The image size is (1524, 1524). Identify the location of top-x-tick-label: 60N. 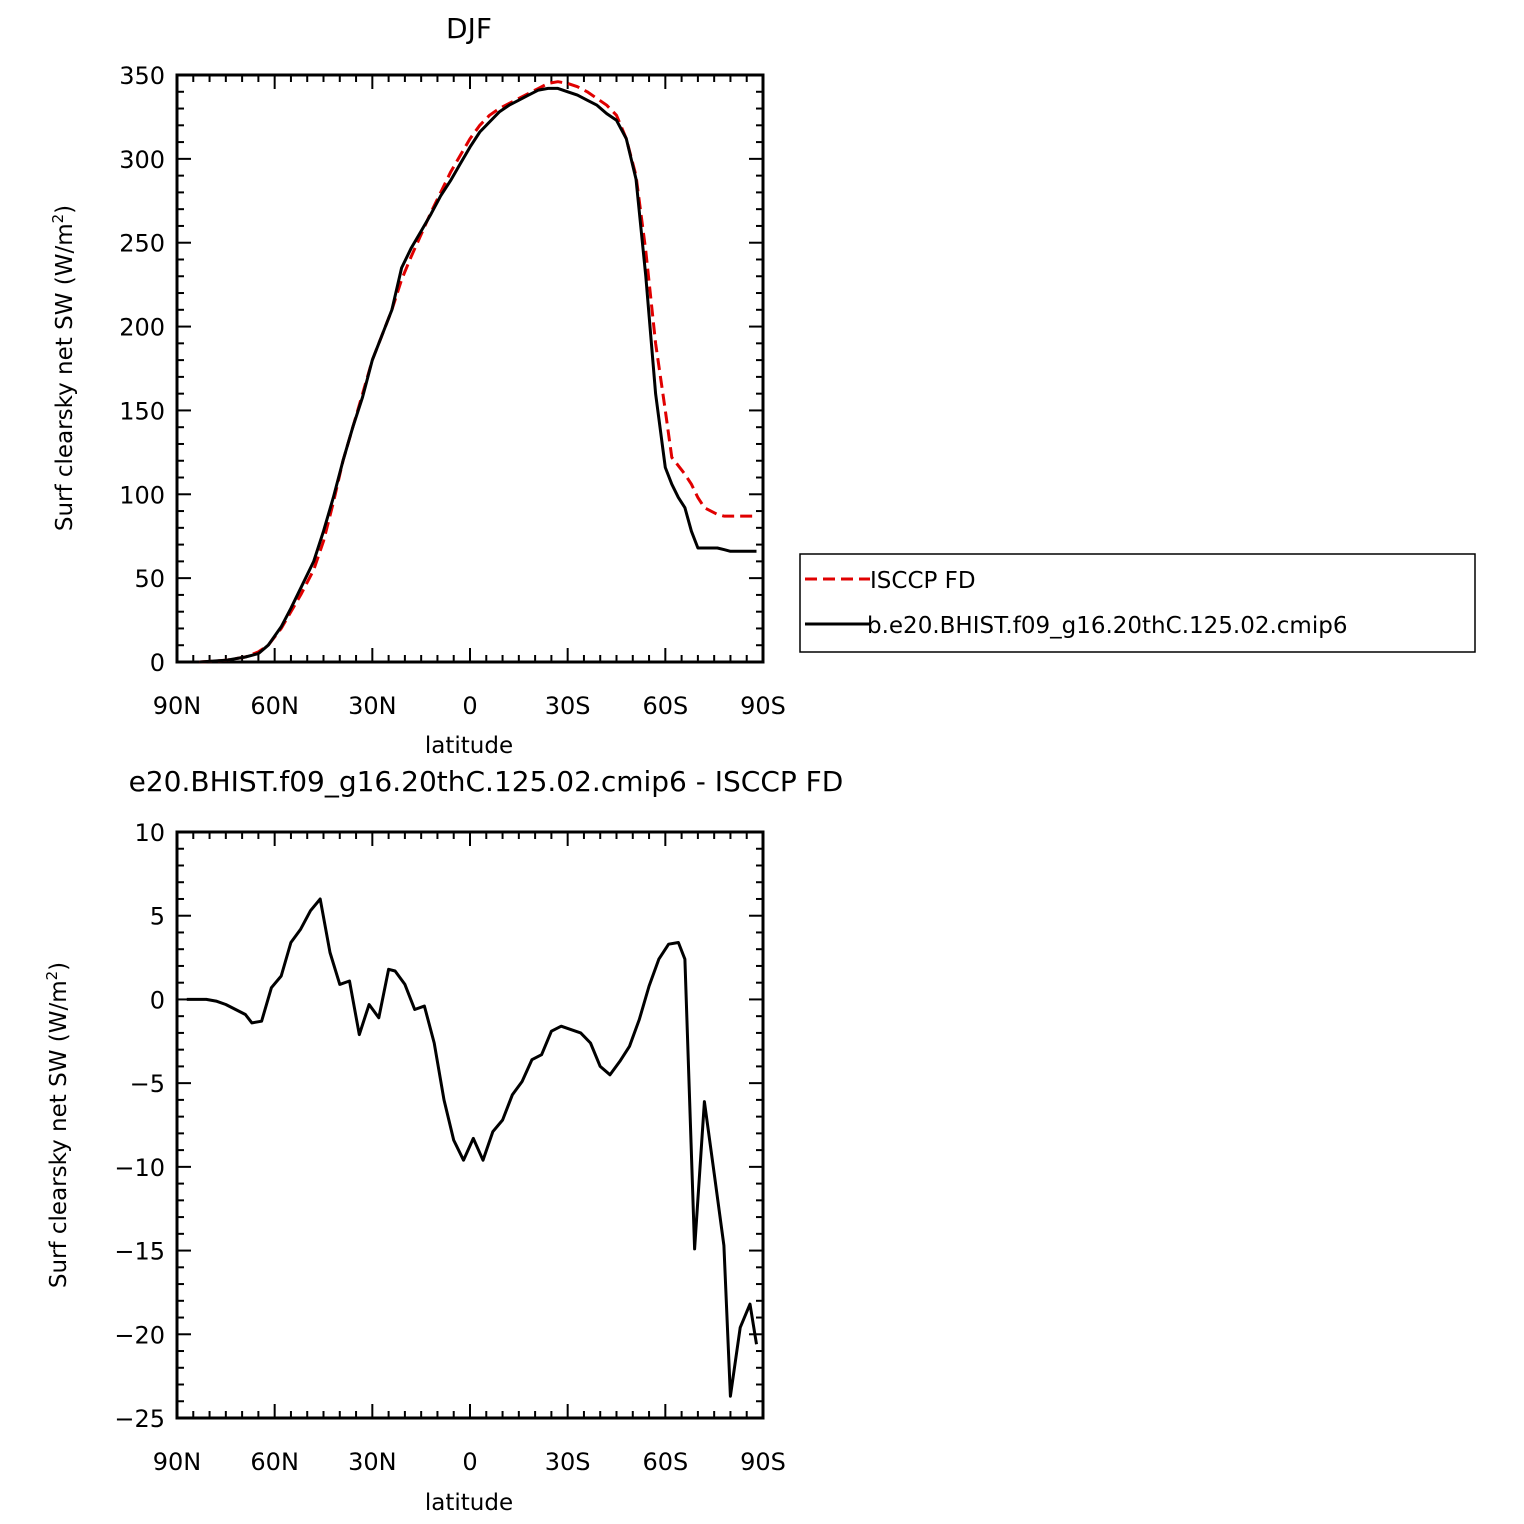
(274, 706).